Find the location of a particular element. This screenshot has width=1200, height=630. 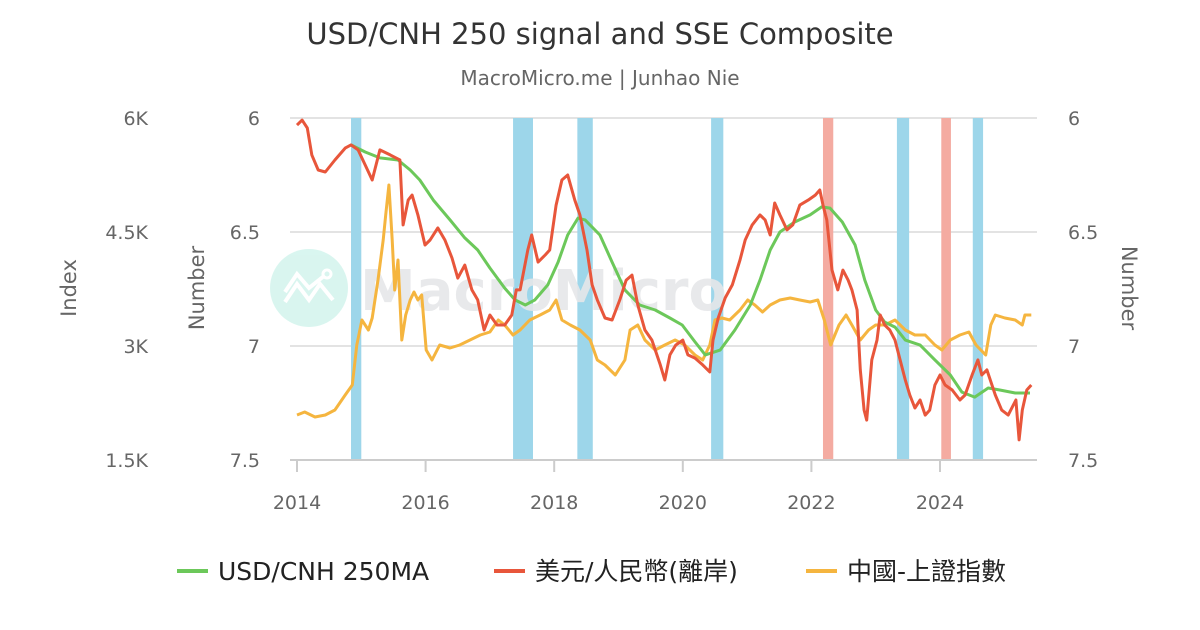

legend-item-usdcnh-250ma: USD/CNH 250MA is located at coordinates (303, 571).